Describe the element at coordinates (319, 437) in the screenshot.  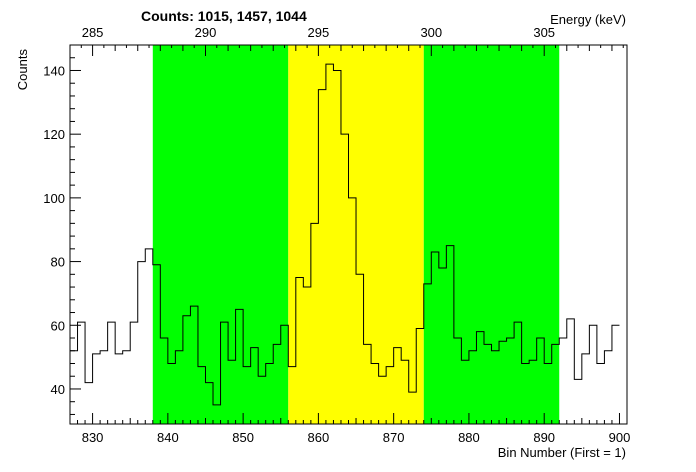
I see `x-tick-label: 860` at that location.